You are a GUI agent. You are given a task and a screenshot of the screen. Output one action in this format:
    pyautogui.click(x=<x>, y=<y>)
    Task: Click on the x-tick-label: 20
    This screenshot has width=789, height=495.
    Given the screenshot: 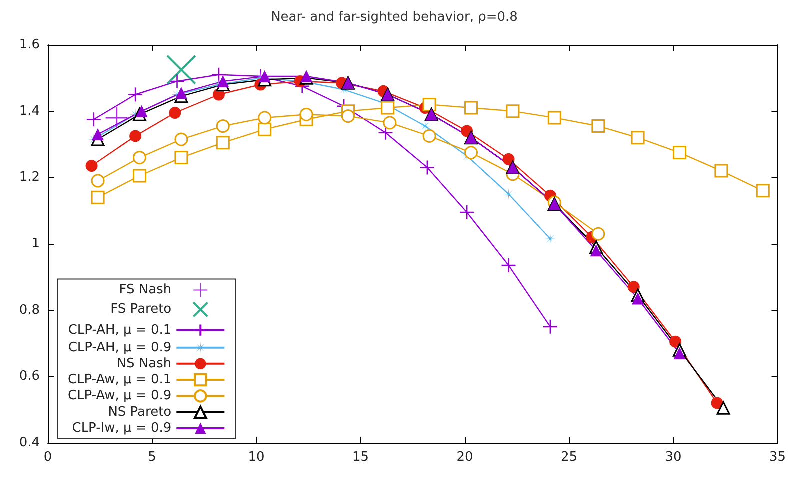 What is the action you would take?
    pyautogui.click(x=465, y=457)
    